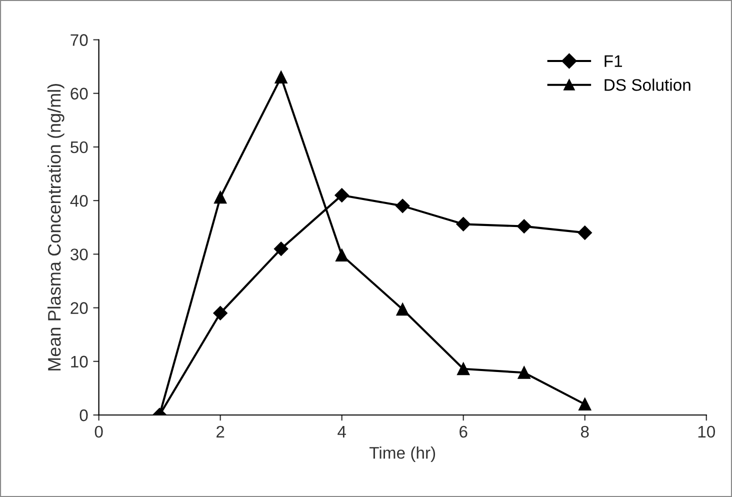  Describe the element at coordinates (98, 432) in the screenshot. I see `x-tick-label: 0` at that location.